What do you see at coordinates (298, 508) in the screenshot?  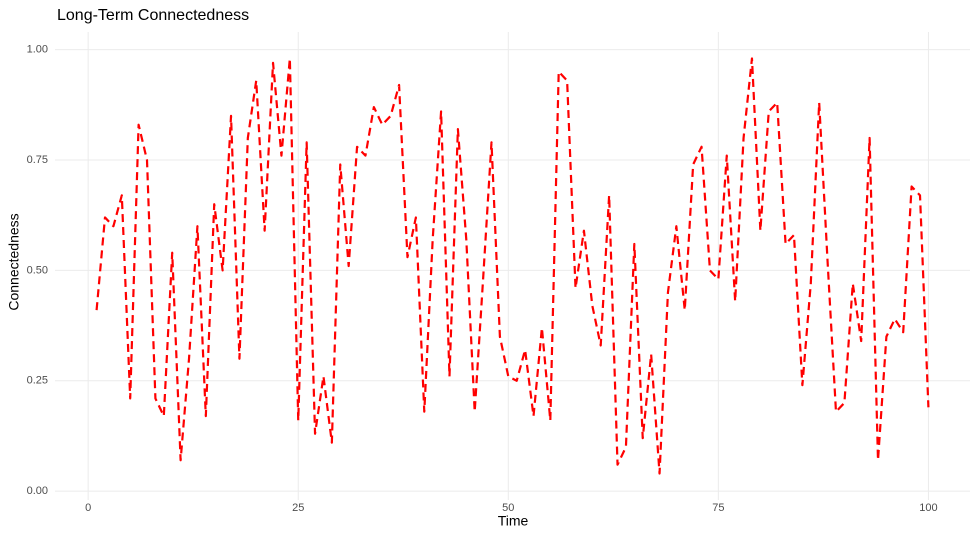 I see `x-tick-label: 25` at bounding box center [298, 508].